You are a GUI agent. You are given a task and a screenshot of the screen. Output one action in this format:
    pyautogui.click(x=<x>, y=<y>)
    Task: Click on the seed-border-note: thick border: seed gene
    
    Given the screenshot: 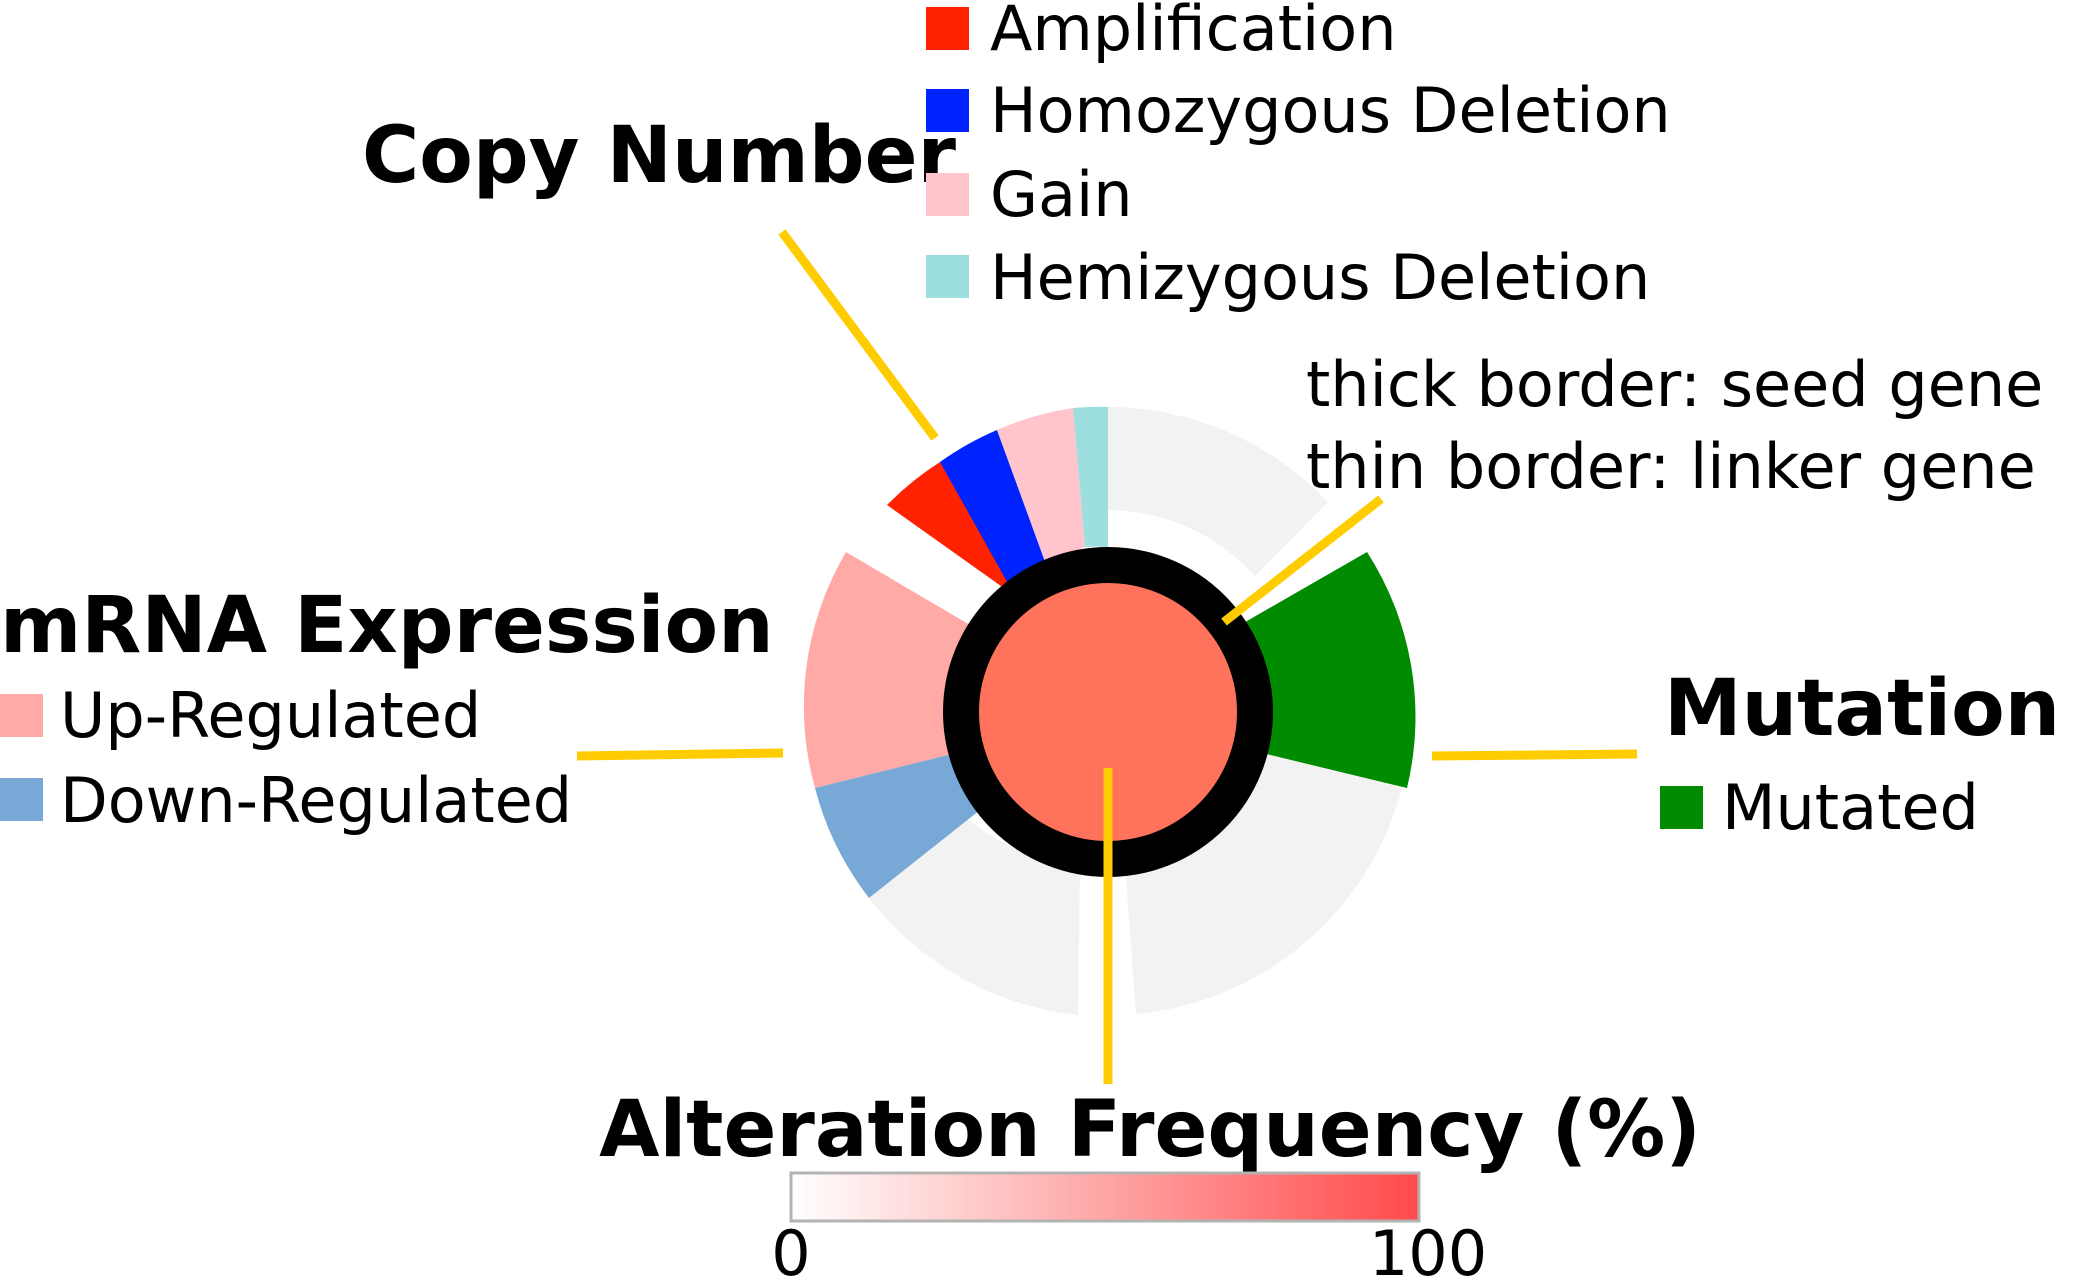 What is the action you would take?
    pyautogui.click(x=1674, y=384)
    